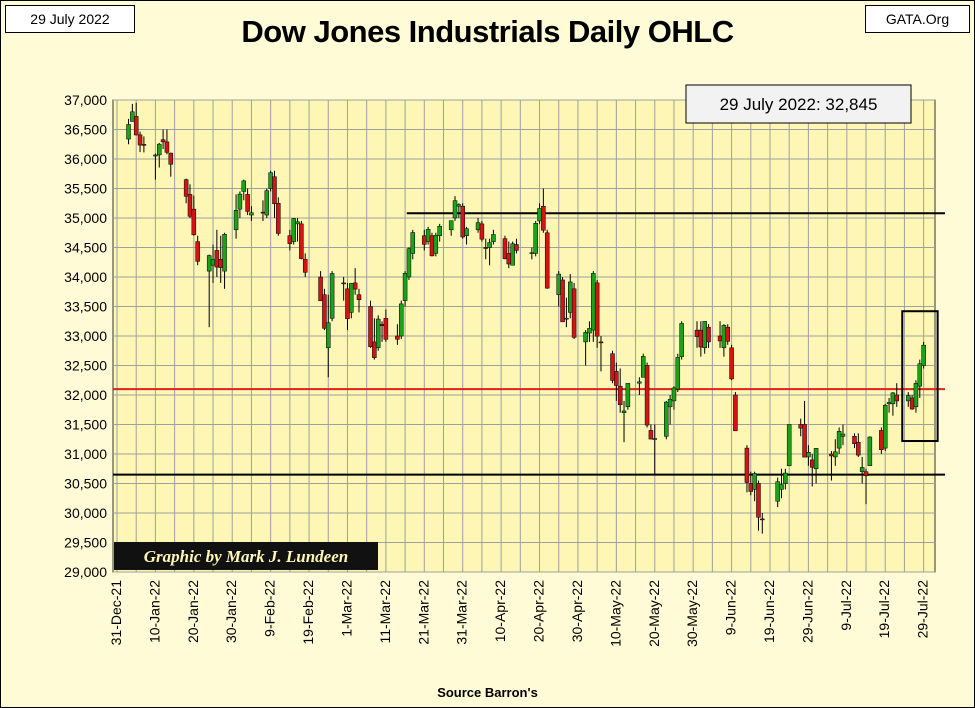  Describe the element at coordinates (884, 609) in the screenshot. I see `x-tick-label: 19-Jul-22` at that location.